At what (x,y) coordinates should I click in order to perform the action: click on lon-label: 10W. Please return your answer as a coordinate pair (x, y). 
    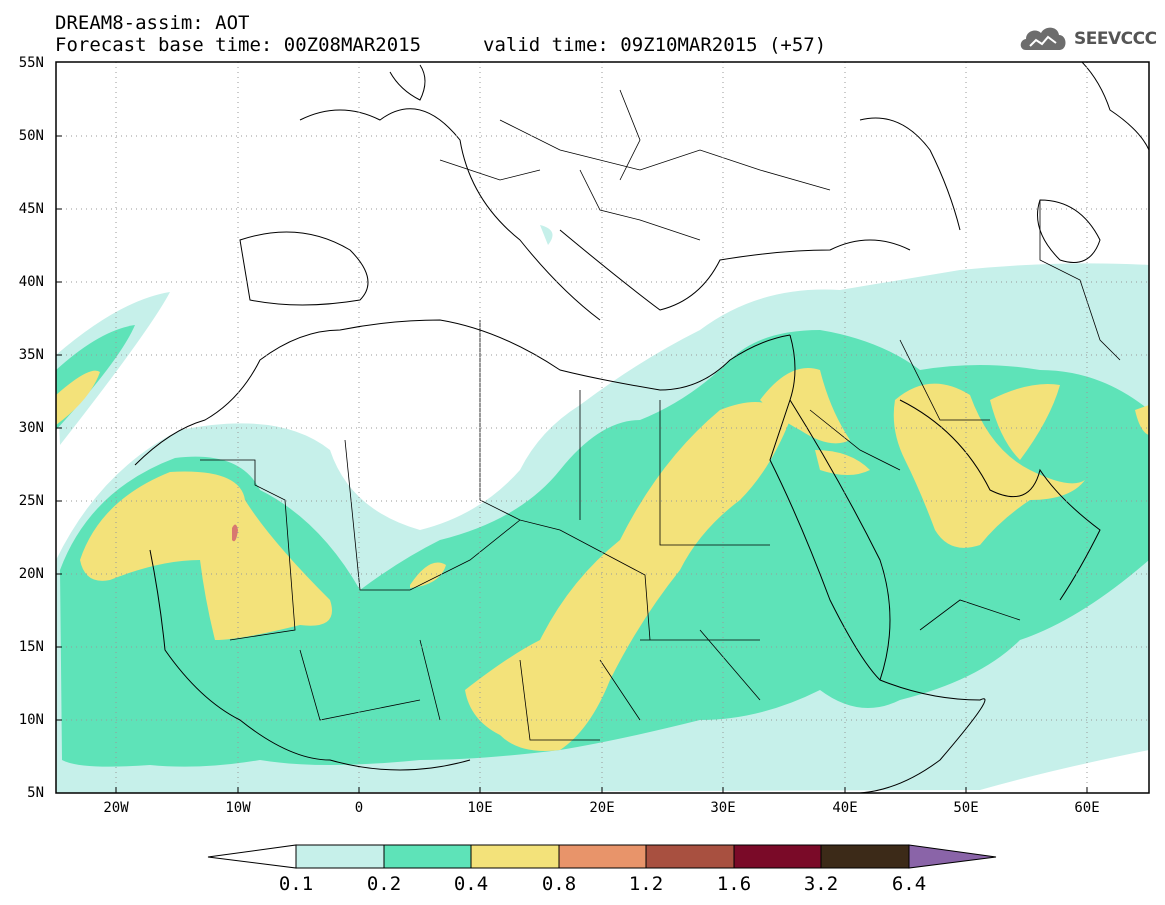
    Looking at the image, I should click on (238, 808).